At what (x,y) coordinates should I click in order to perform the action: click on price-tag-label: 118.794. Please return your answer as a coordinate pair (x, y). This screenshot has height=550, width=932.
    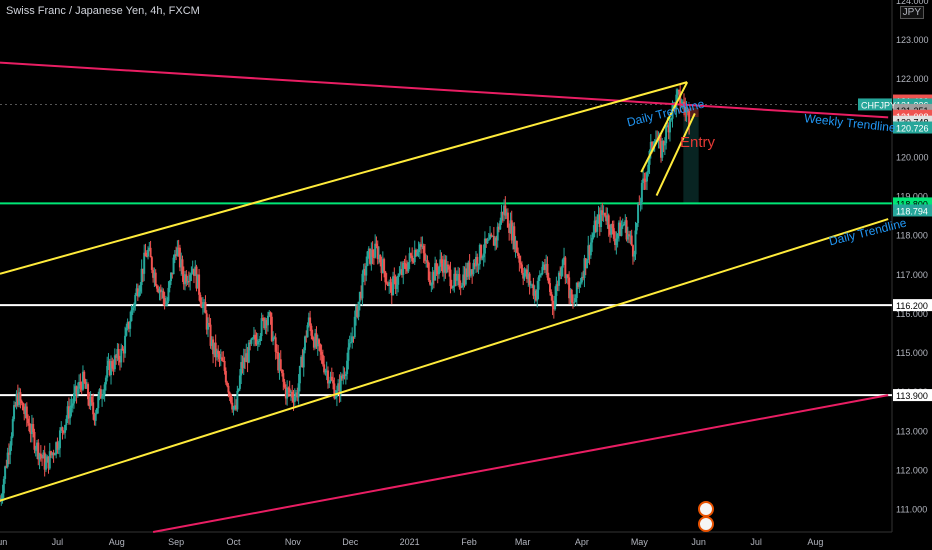
    Looking at the image, I should click on (912, 211).